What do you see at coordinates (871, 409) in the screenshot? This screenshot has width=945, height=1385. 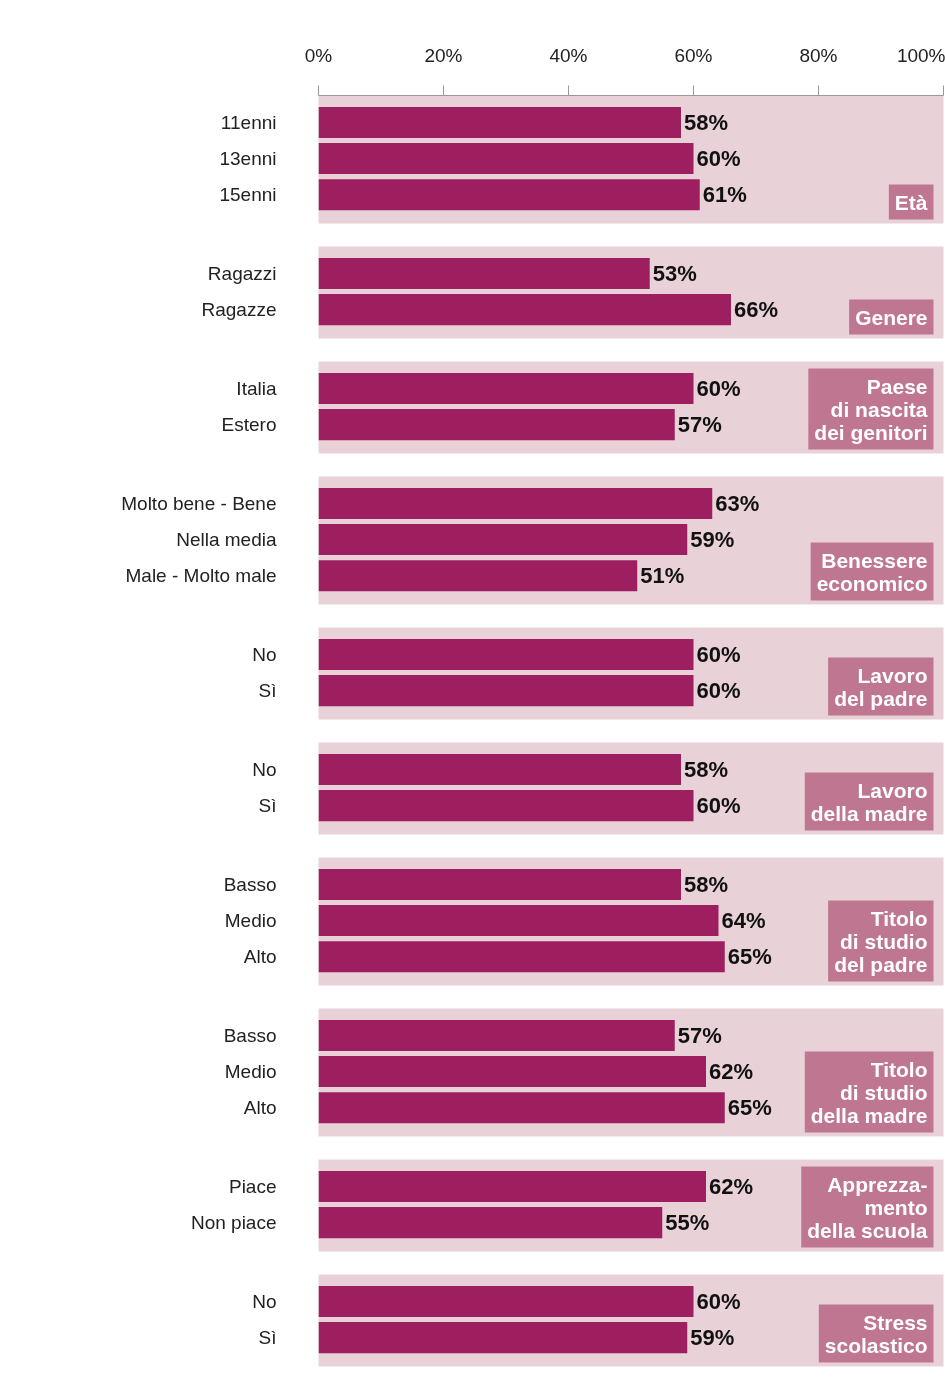 I see `text: Paese di nascita dei genitori` at bounding box center [871, 409].